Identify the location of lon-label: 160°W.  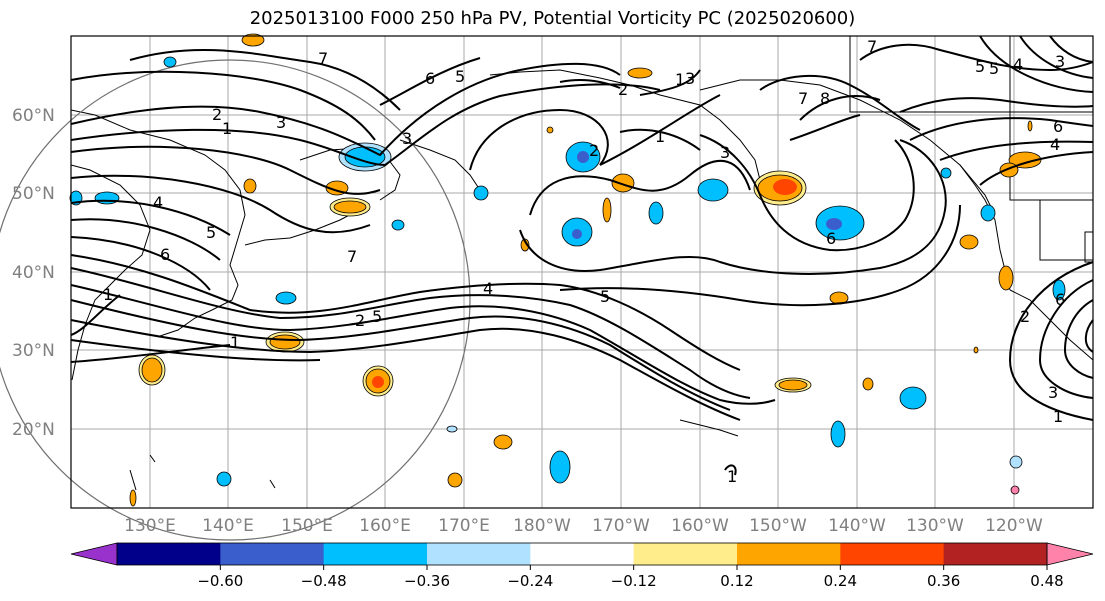
(700, 526).